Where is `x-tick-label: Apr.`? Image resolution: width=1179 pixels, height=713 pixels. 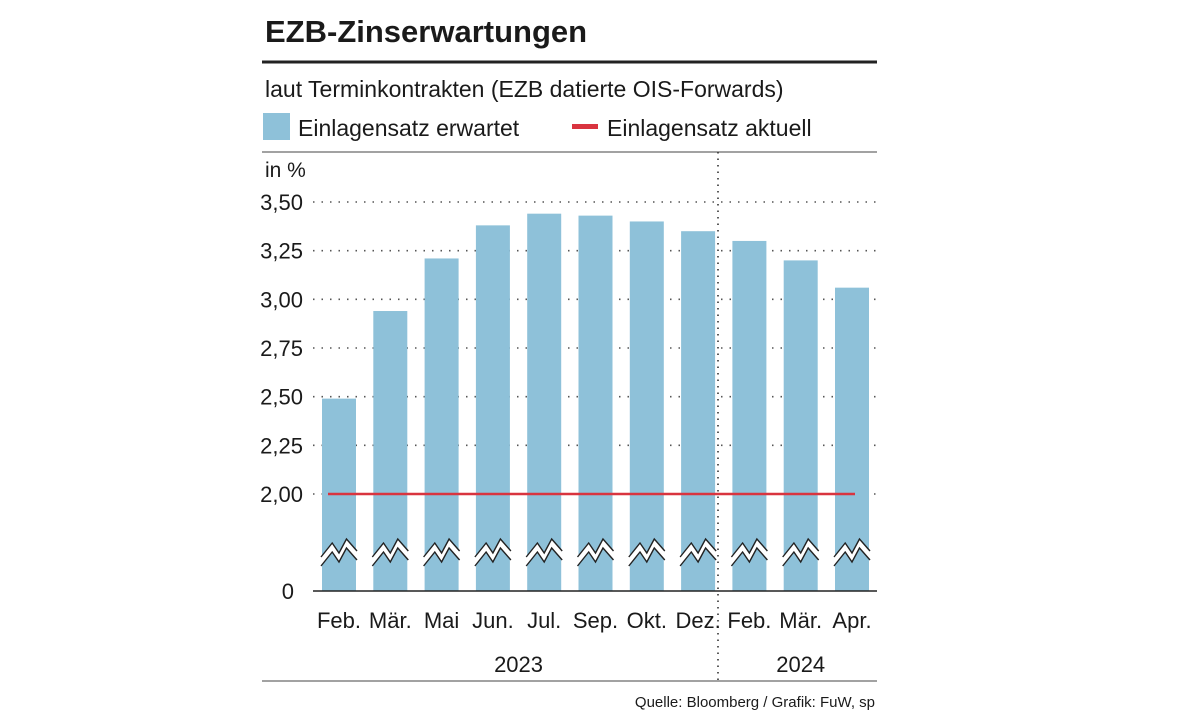
x-tick-label: Apr. is located at coordinates (851, 620).